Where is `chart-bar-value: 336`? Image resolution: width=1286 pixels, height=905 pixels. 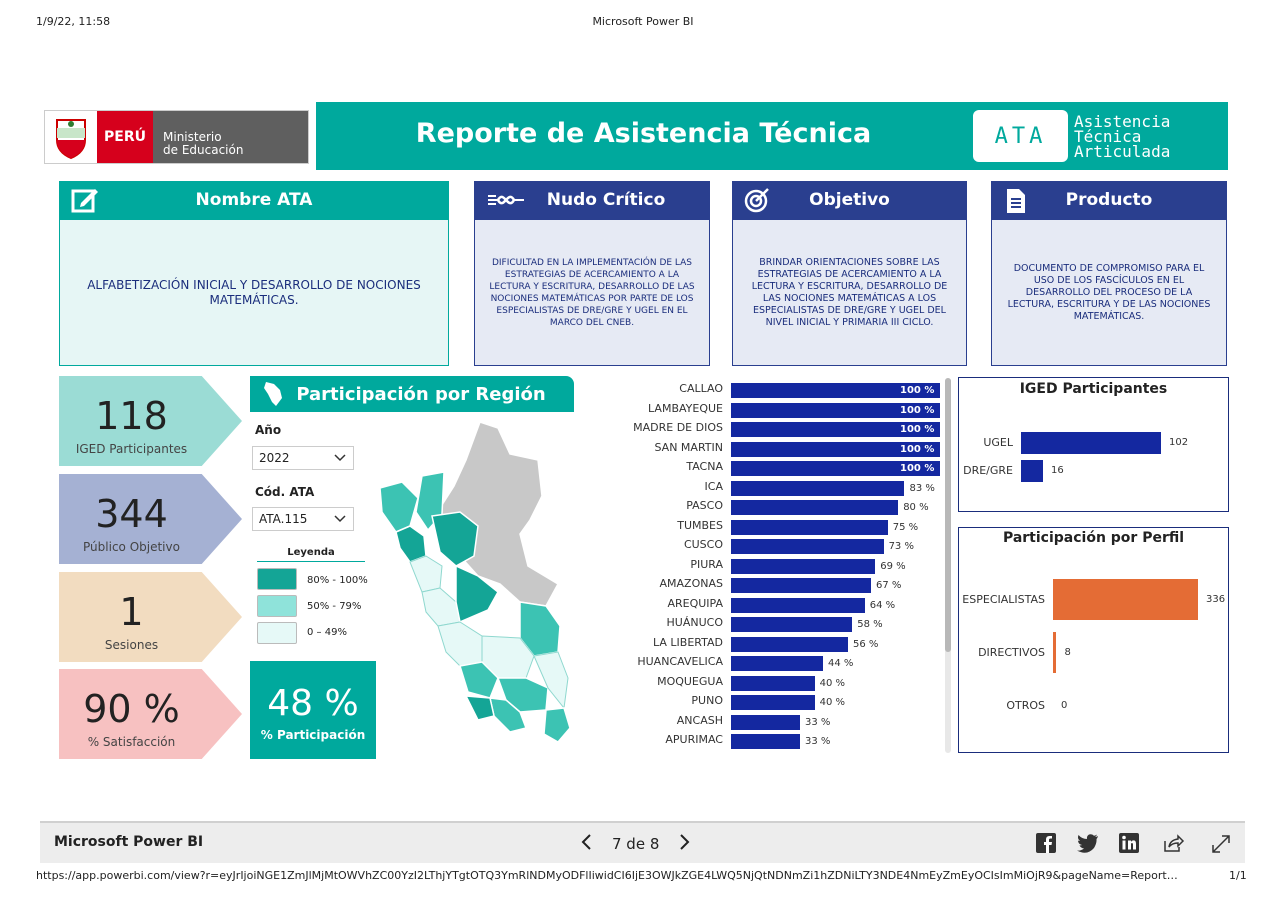 chart-bar-value: 336 is located at coordinates (1216, 599).